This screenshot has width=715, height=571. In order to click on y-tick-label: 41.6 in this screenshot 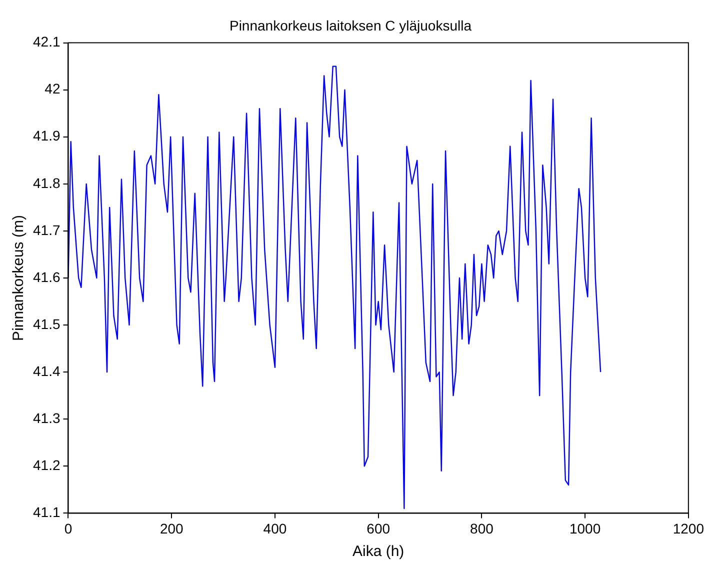, I will do `click(46, 276)`.